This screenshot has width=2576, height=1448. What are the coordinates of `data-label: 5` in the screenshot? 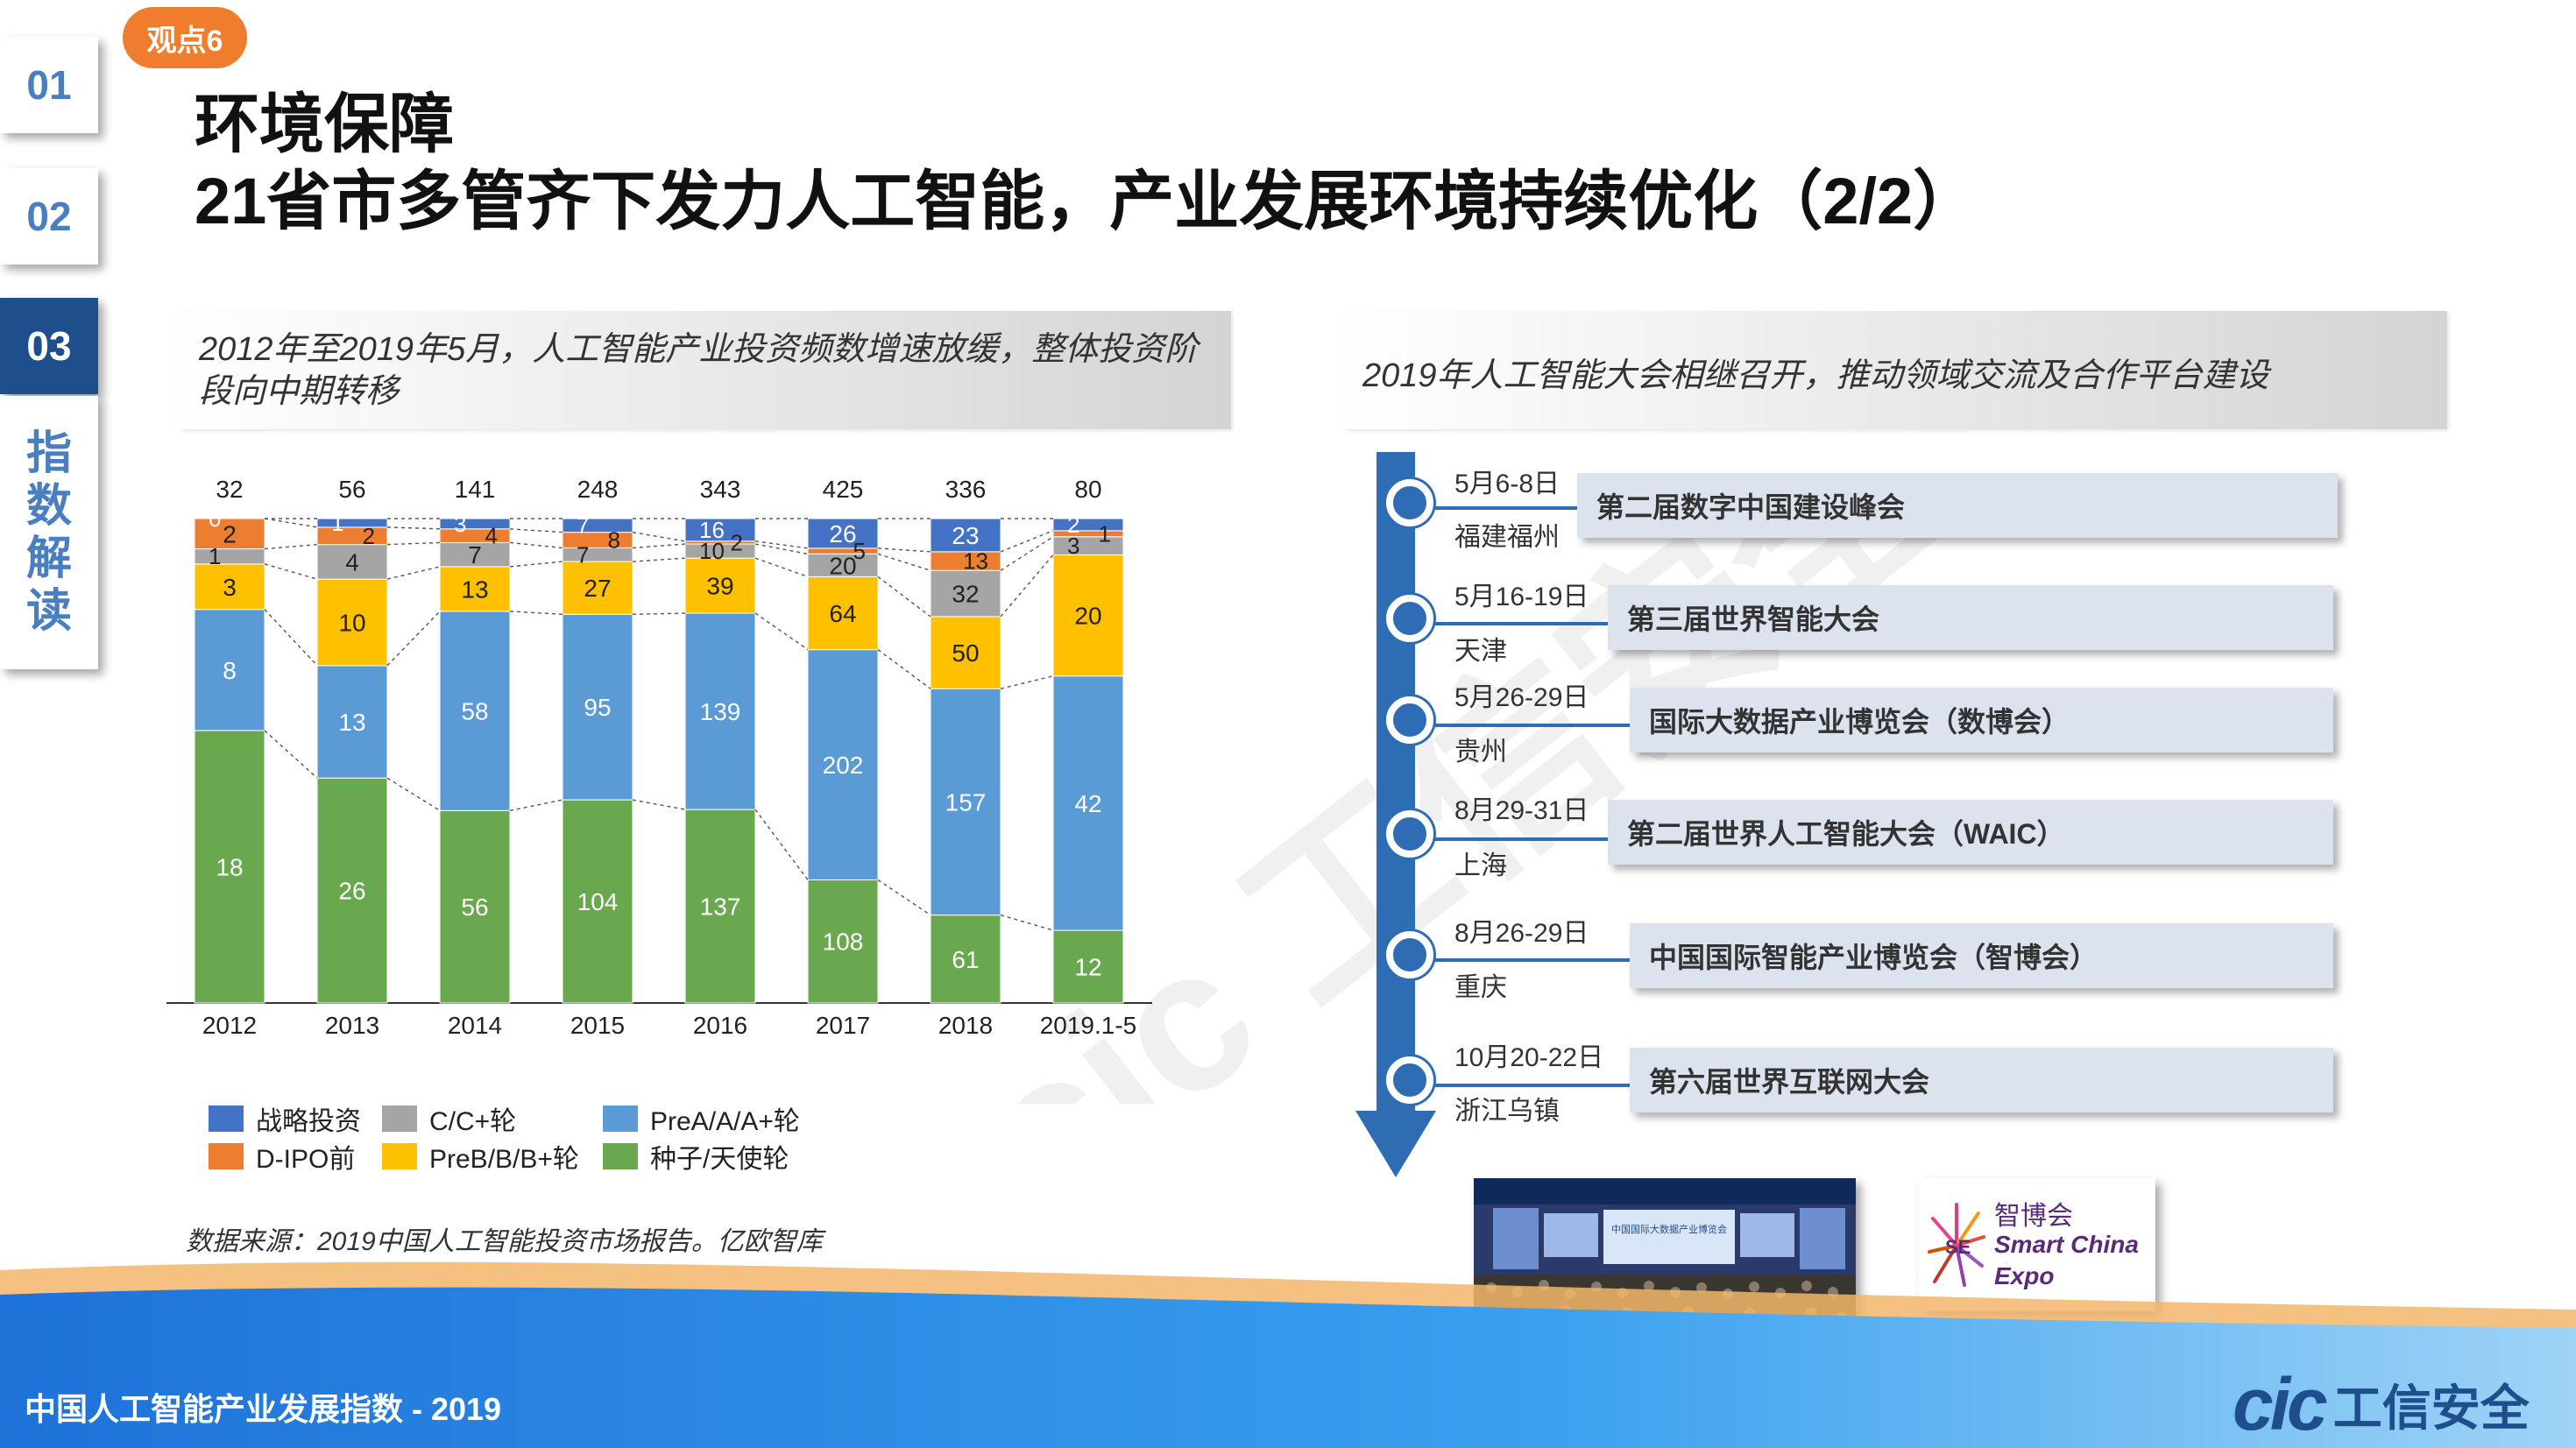 It's located at (859, 551).